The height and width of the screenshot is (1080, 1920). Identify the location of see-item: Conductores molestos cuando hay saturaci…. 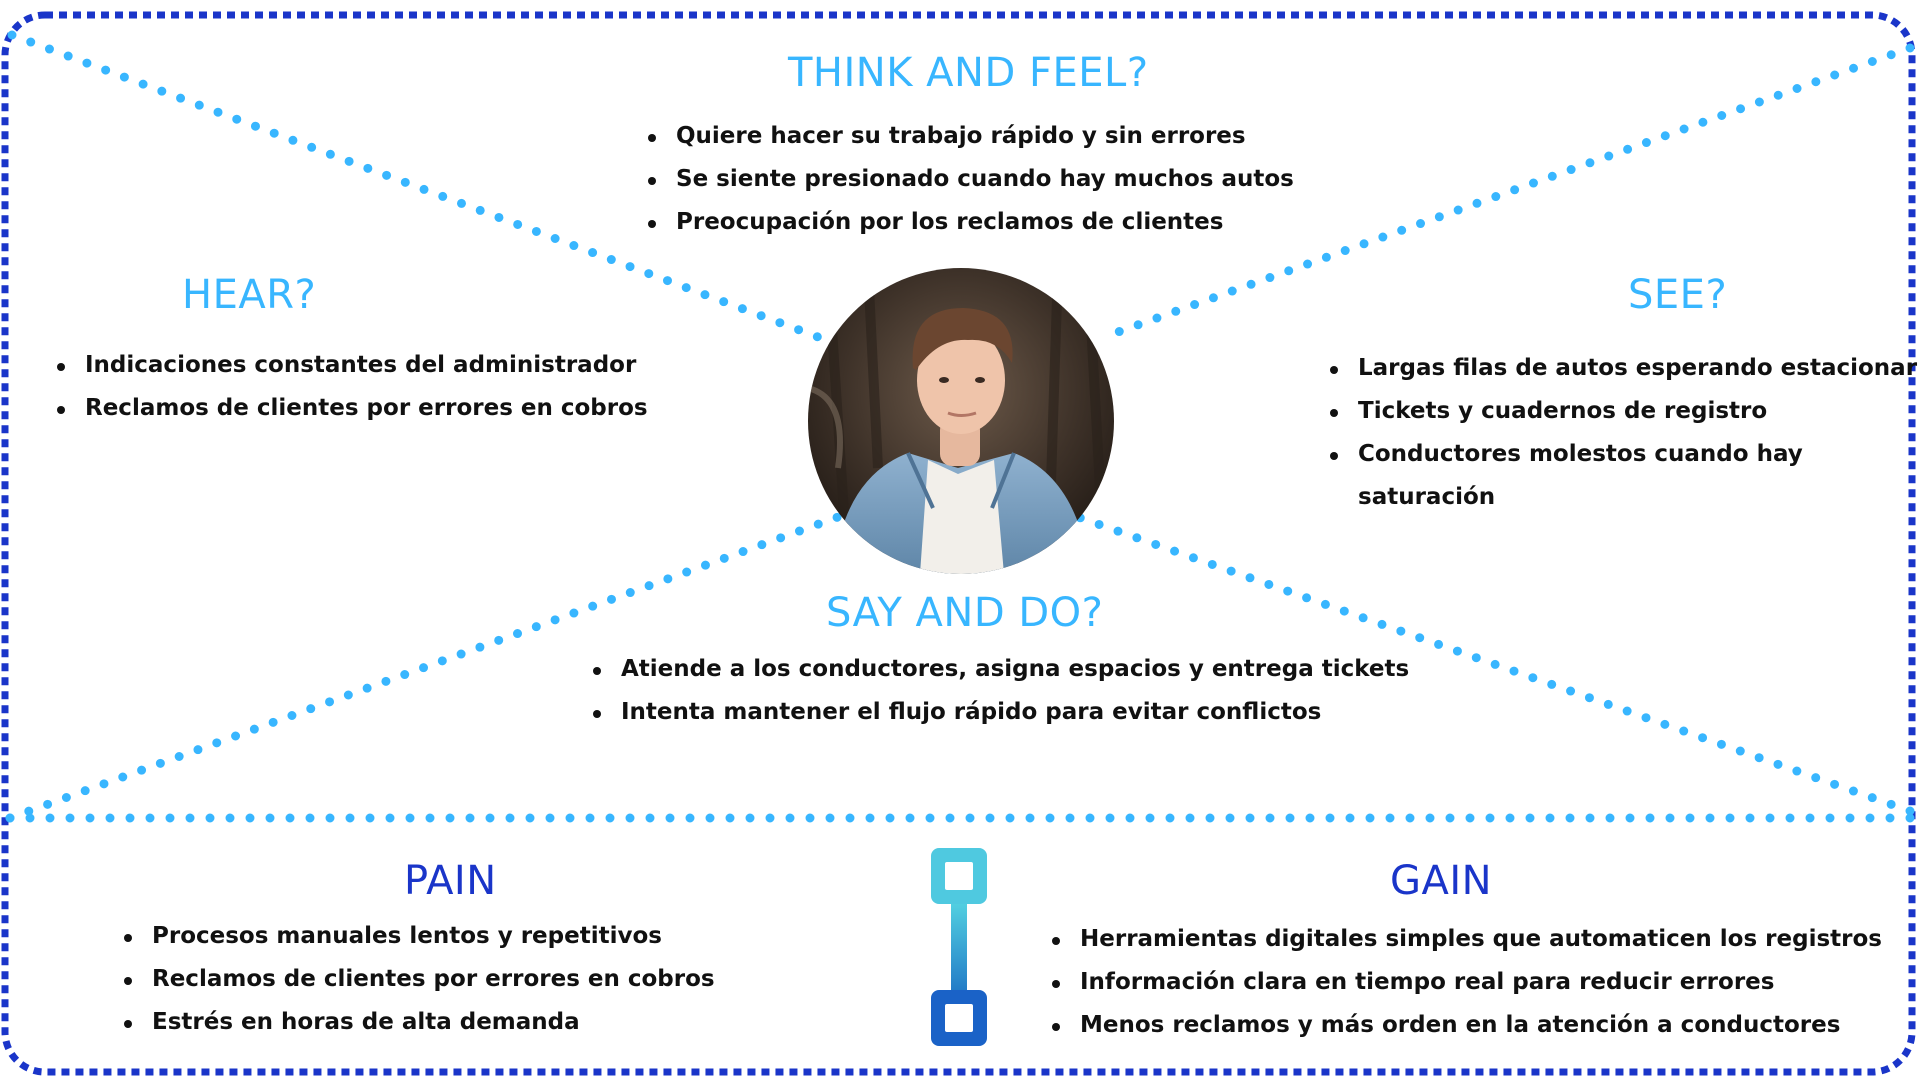
(1579, 476).